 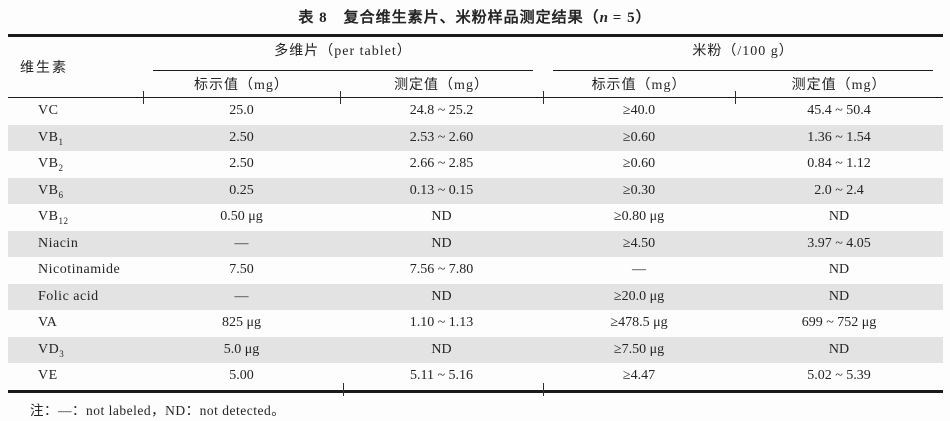 What do you see at coordinates (61, 168) in the screenshot?
I see `vitamin-subscript: 2` at bounding box center [61, 168].